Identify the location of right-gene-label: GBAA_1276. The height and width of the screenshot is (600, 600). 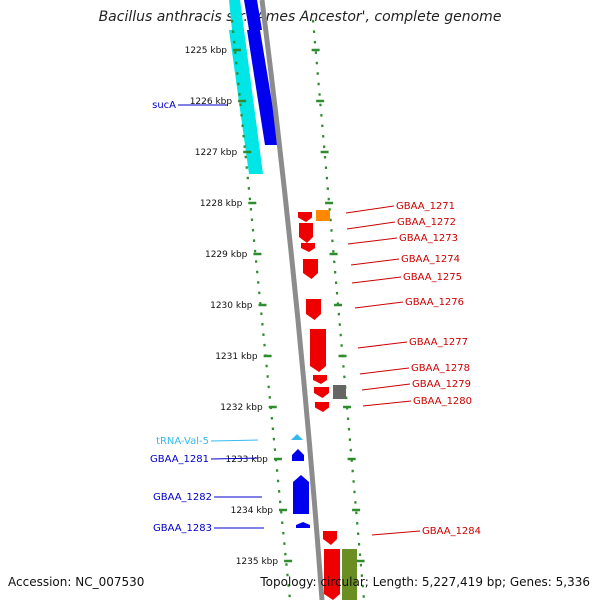
(434, 302).